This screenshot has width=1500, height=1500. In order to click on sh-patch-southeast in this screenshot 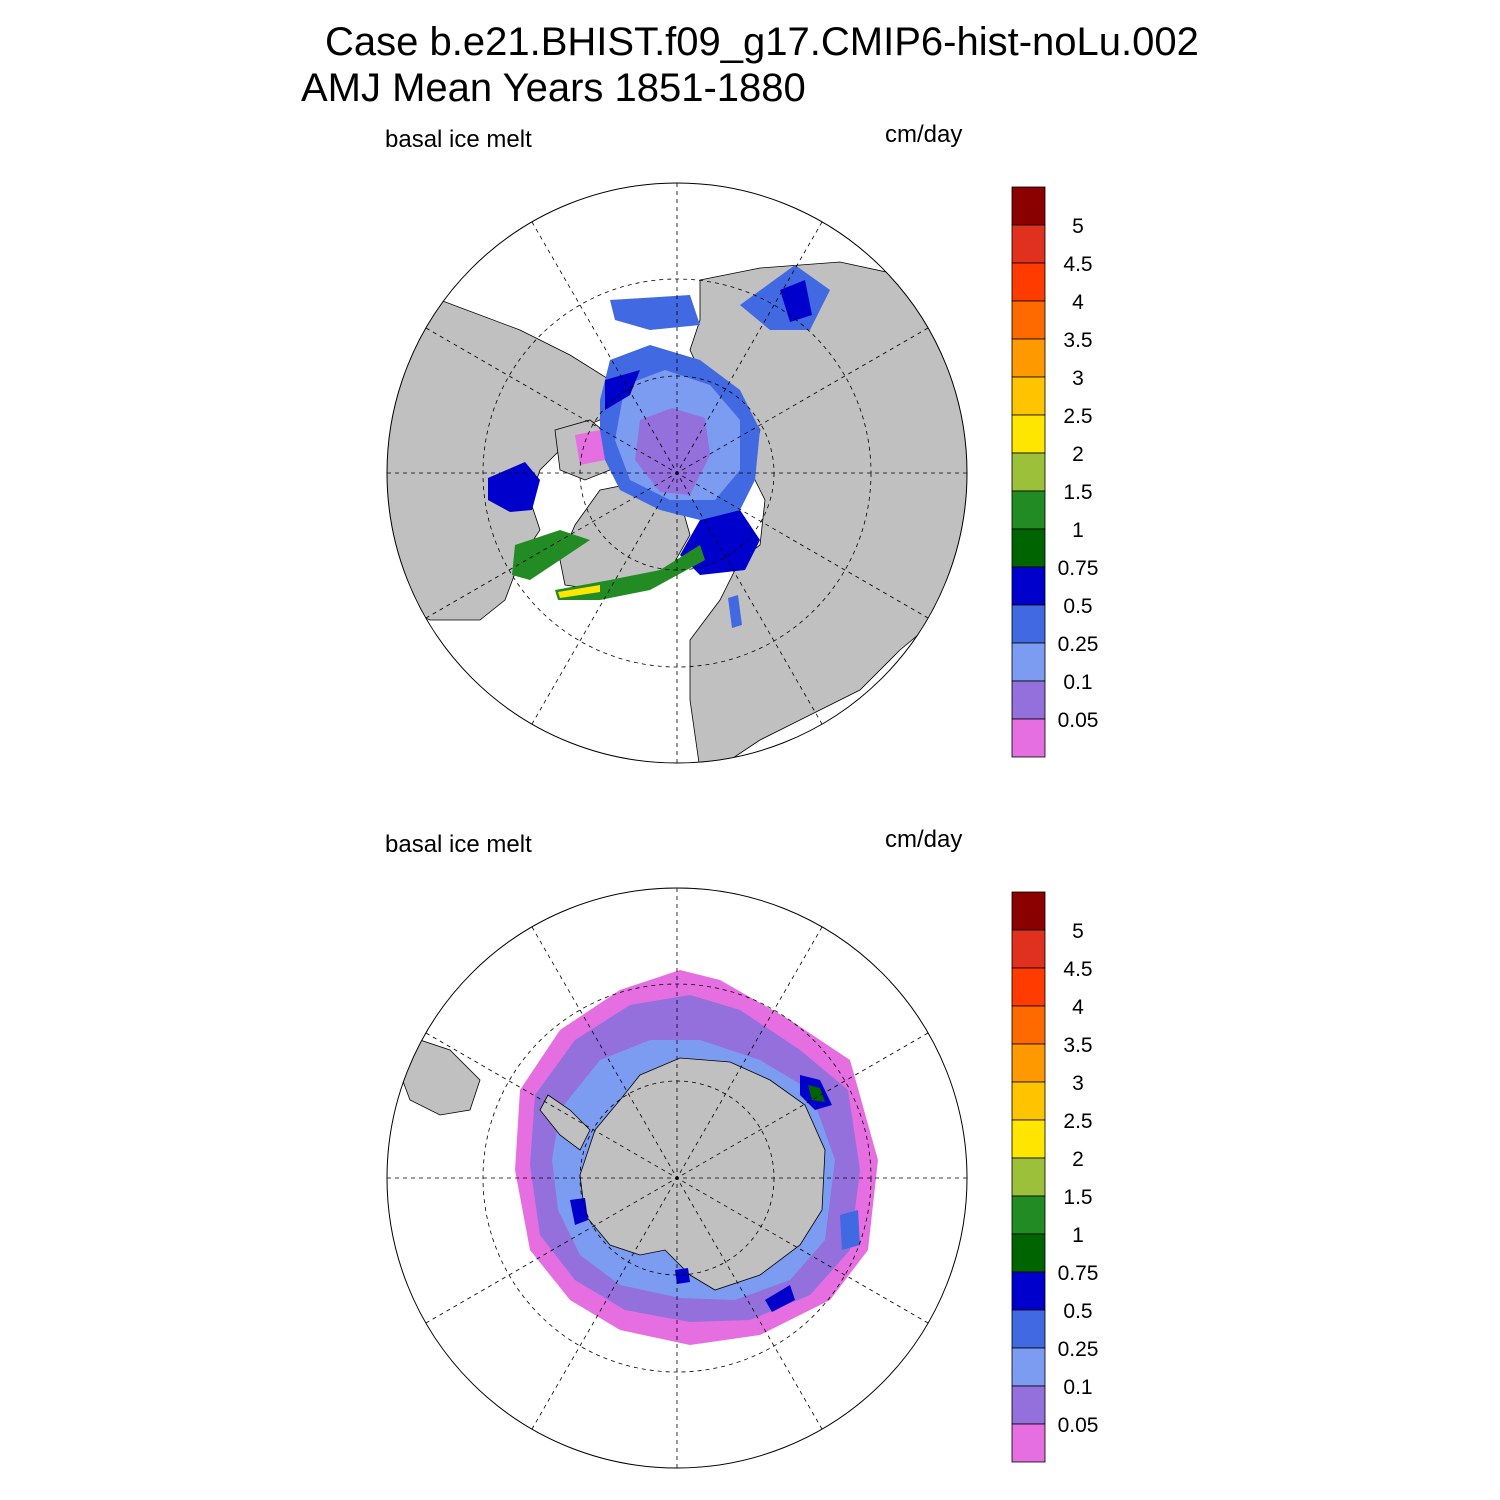, I will do `click(780, 1298)`.